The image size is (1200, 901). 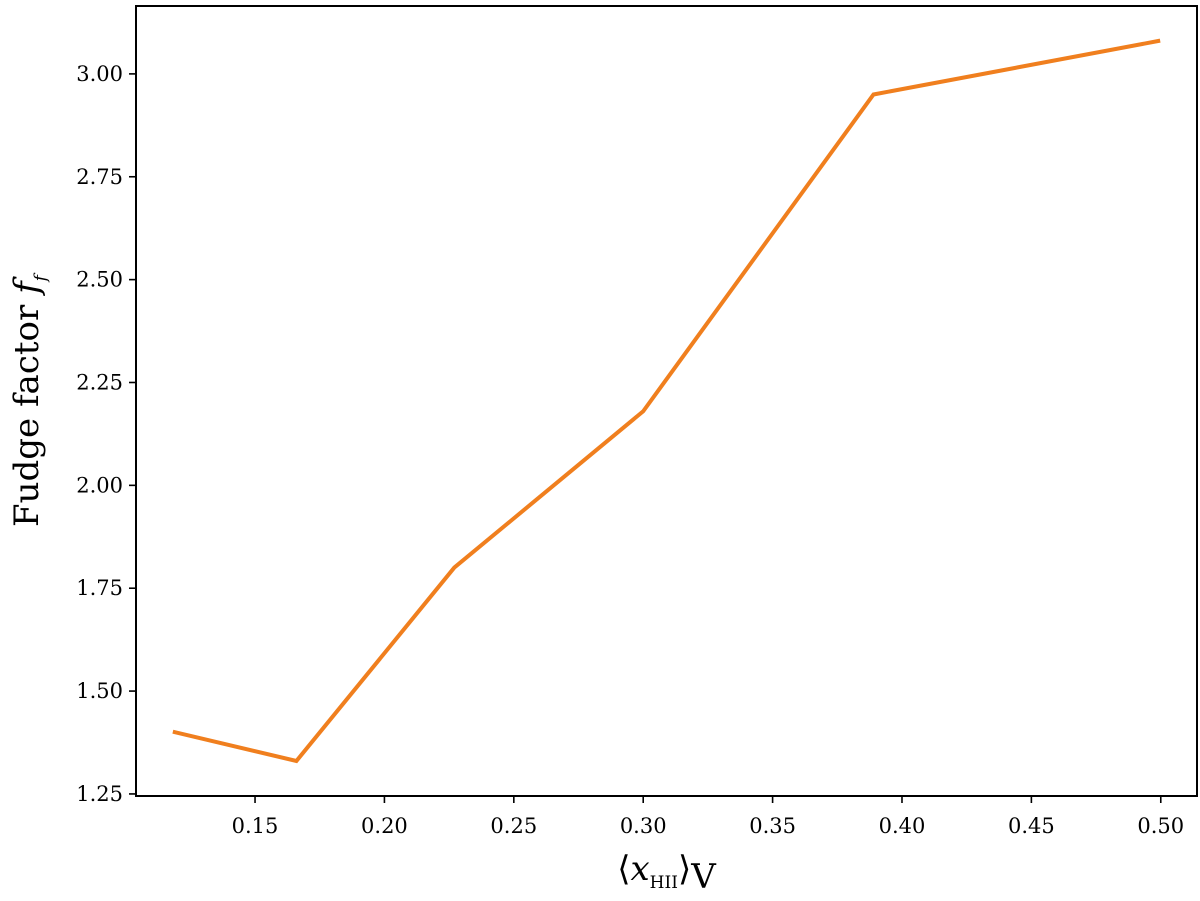 I want to click on x-axis-label-var: x, so click(x=639, y=869).